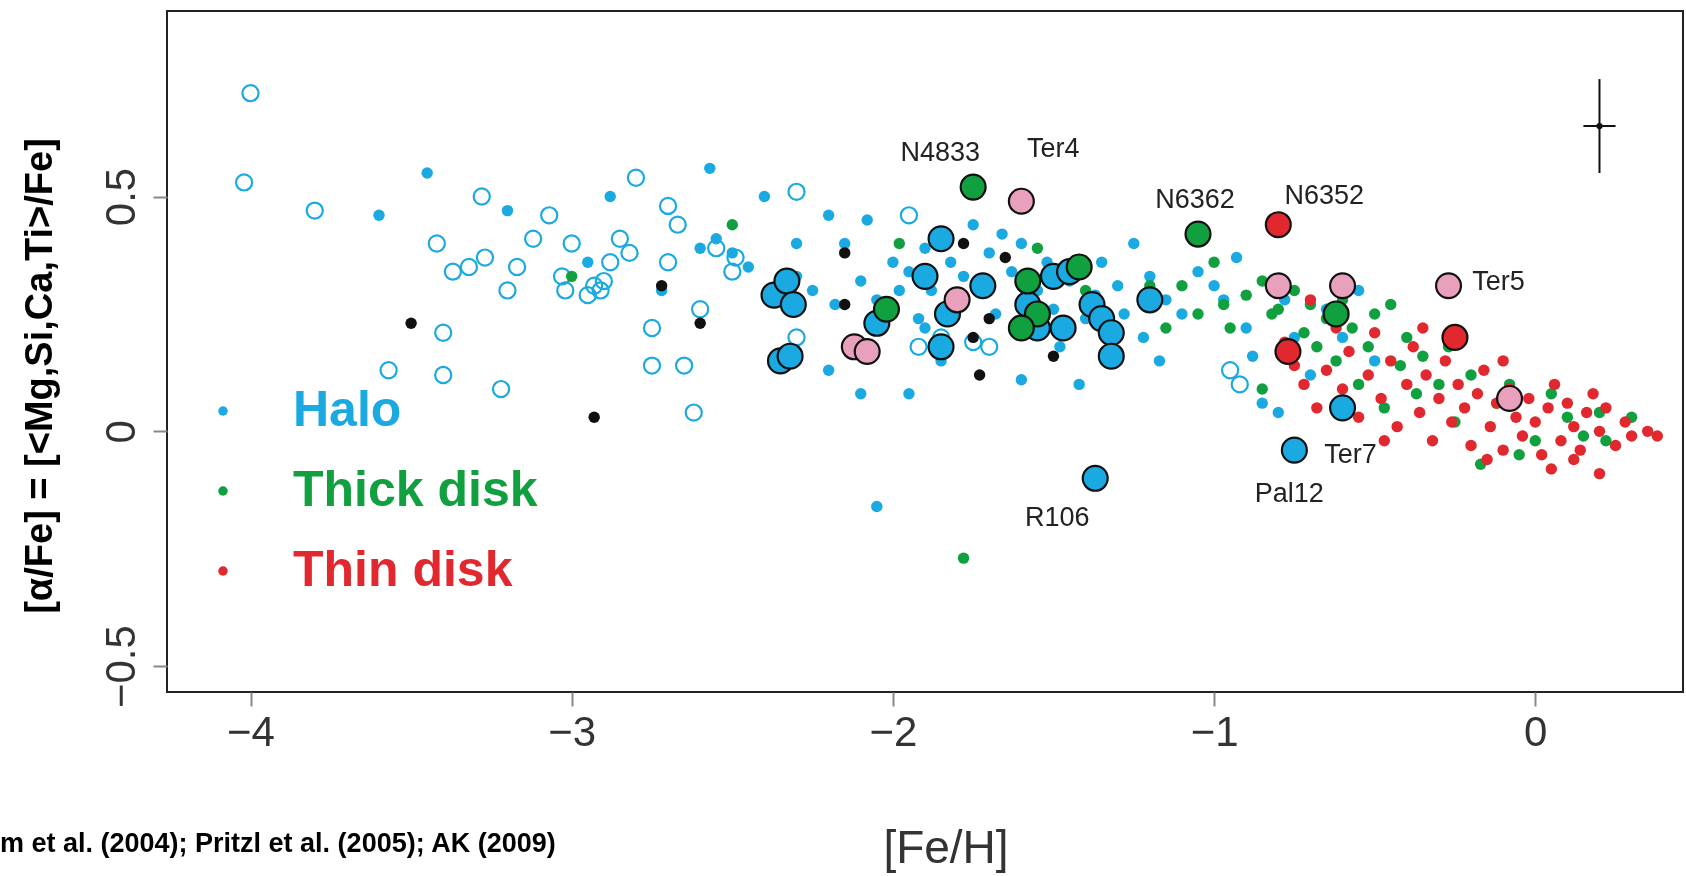  What do you see at coordinates (893, 731) in the screenshot?
I see `x-tick-label: −2` at bounding box center [893, 731].